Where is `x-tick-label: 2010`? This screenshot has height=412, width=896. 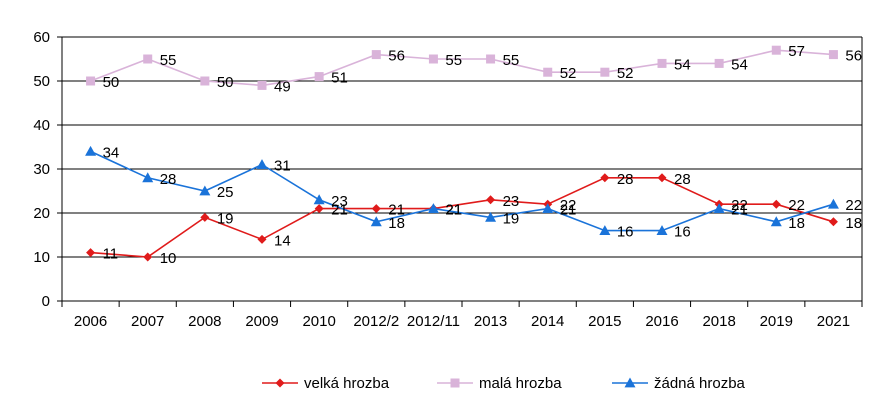 x-tick-label: 2010 is located at coordinates (318, 321).